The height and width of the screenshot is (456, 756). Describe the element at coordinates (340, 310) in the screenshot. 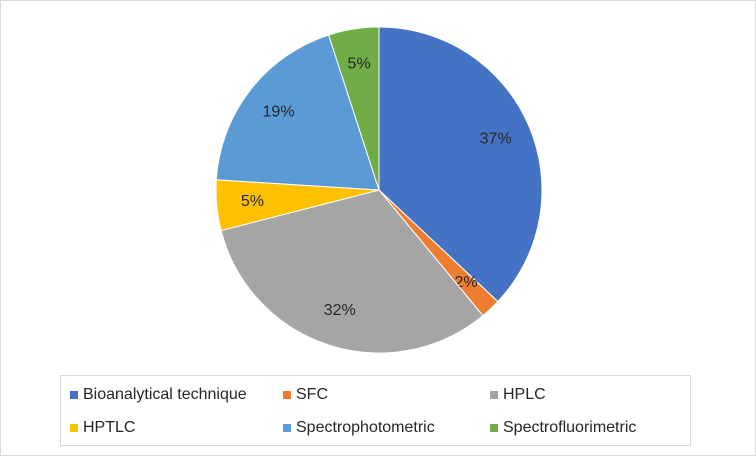

I see `data-label: 32%` at that location.